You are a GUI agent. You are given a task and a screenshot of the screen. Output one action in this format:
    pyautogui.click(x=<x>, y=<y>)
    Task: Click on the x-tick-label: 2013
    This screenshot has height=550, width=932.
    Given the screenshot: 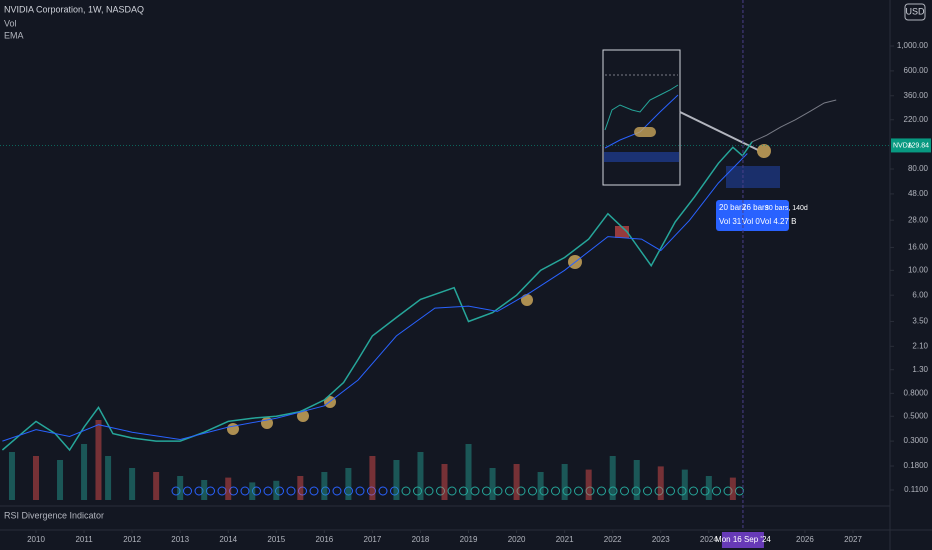 What is the action you would take?
    pyautogui.click(x=180, y=539)
    